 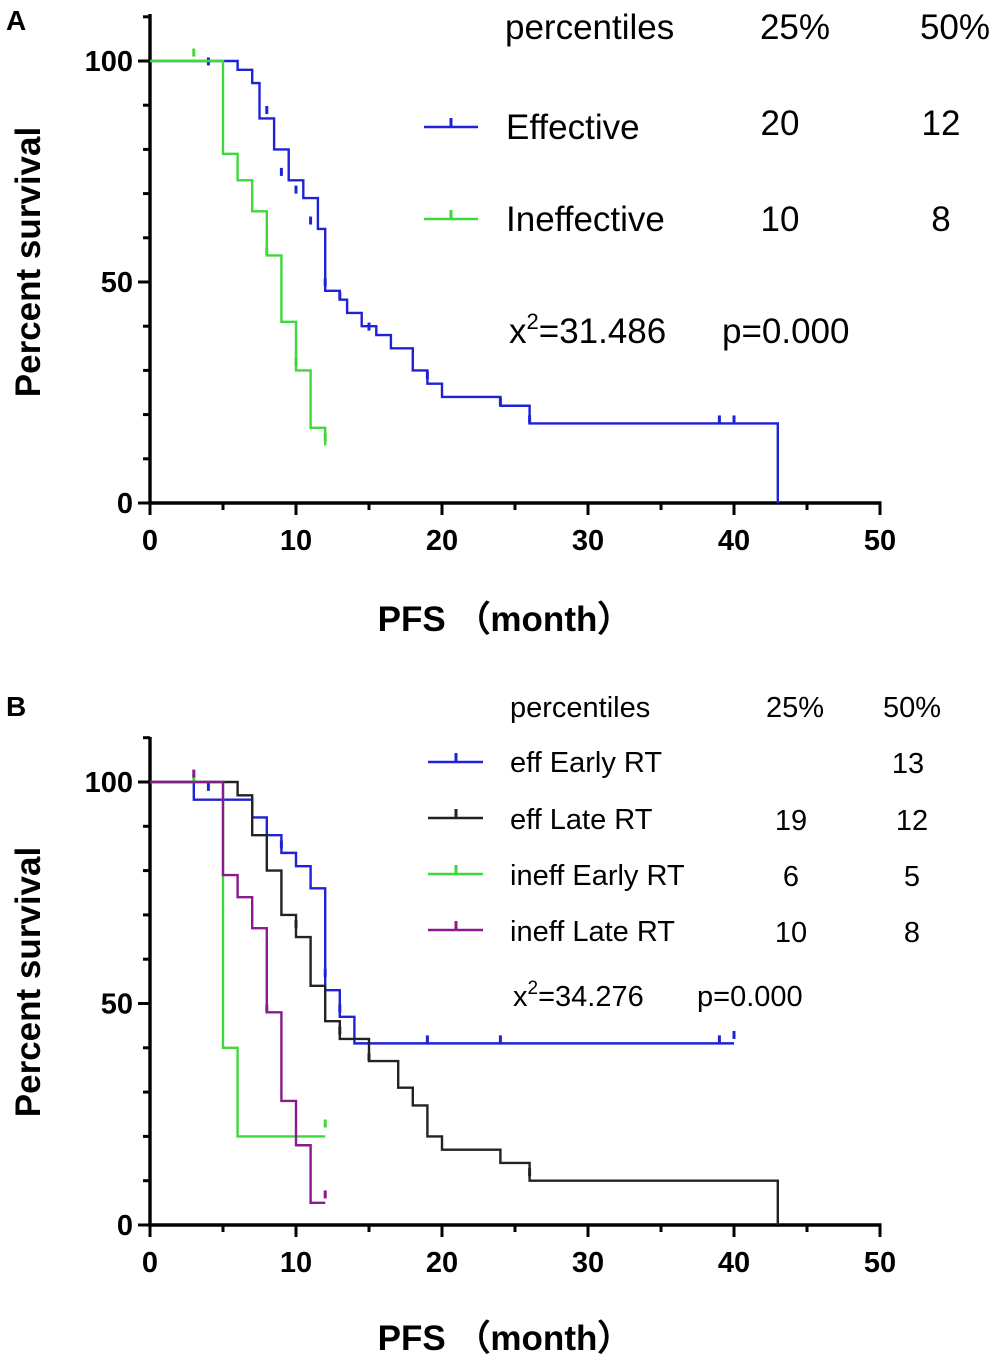 I want to click on panel-a-table-ineffective-p25: 10, so click(x=780, y=219).